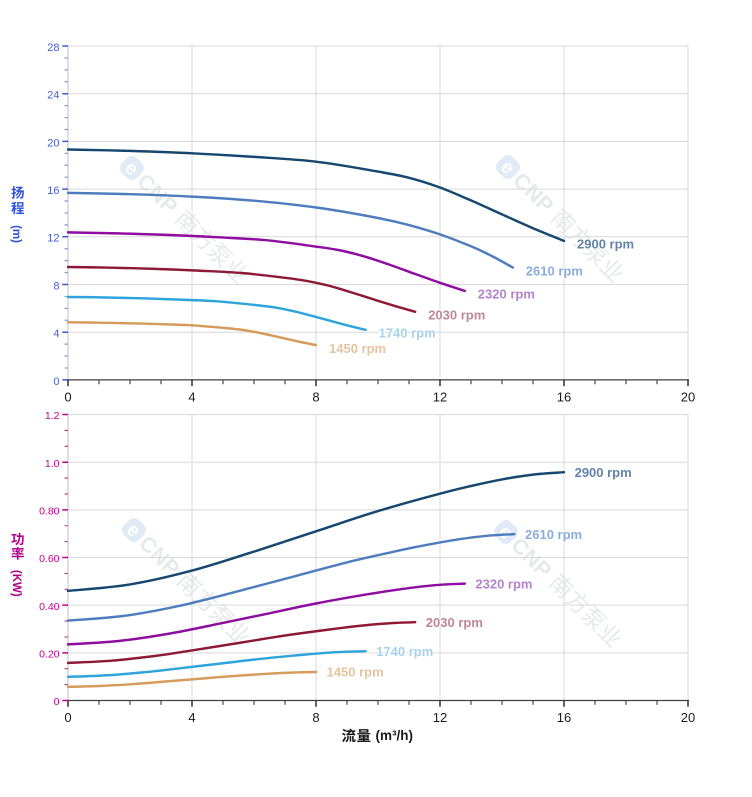 This screenshot has height=797, width=752. I want to click on svg-text: 28, so click(53, 48).